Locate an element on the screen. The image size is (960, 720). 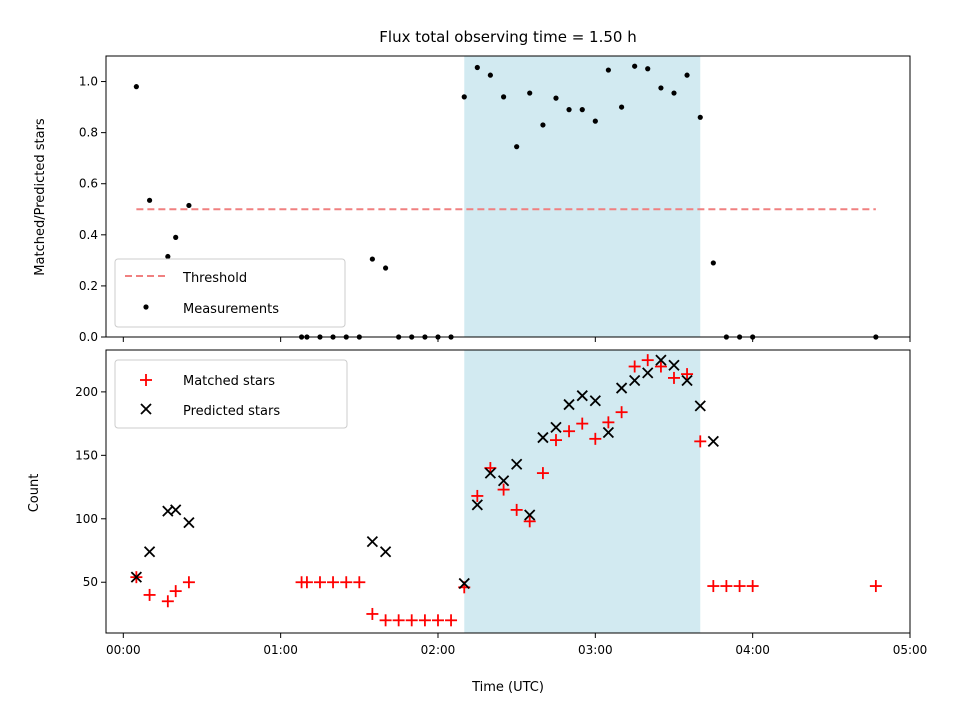
bottom-legend-matched-label: Matched stars is located at coordinates (229, 381).